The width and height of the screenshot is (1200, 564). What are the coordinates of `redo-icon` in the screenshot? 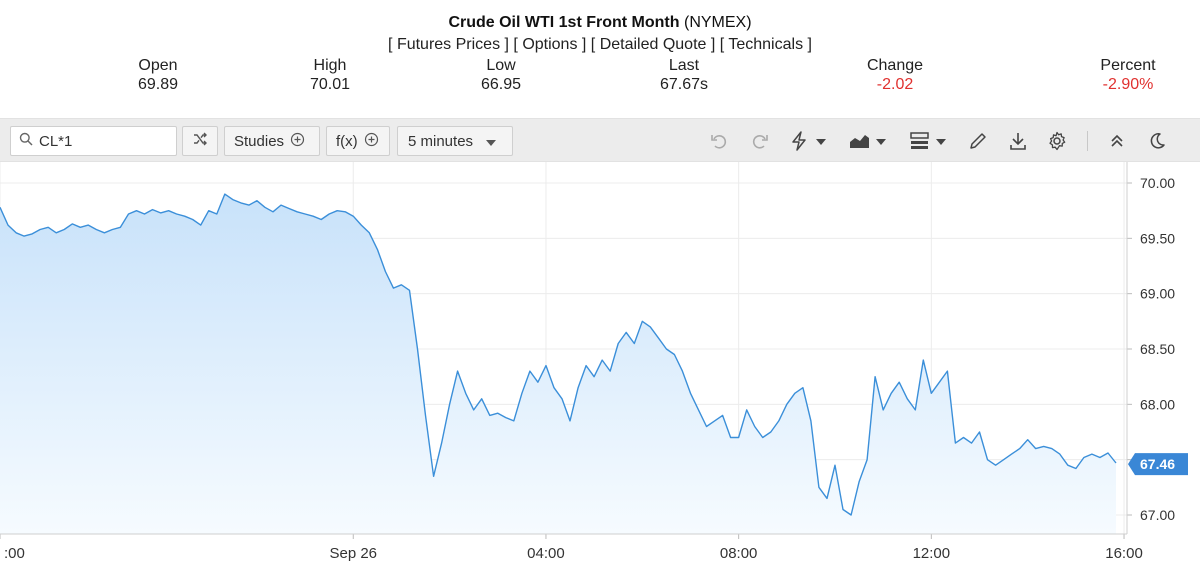 It's located at (760, 141).